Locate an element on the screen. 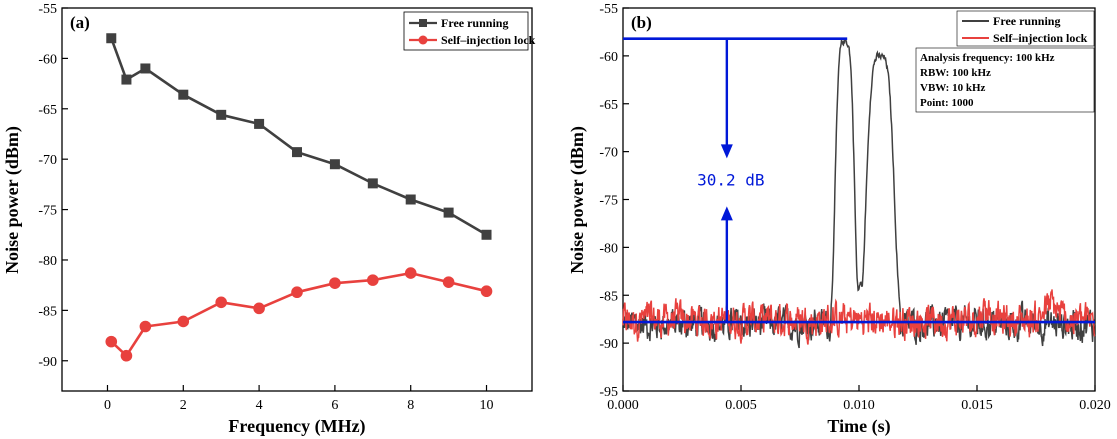 This screenshot has height=439, width=1117. x-tick-label-b: 0.000 is located at coordinates (623, 405).